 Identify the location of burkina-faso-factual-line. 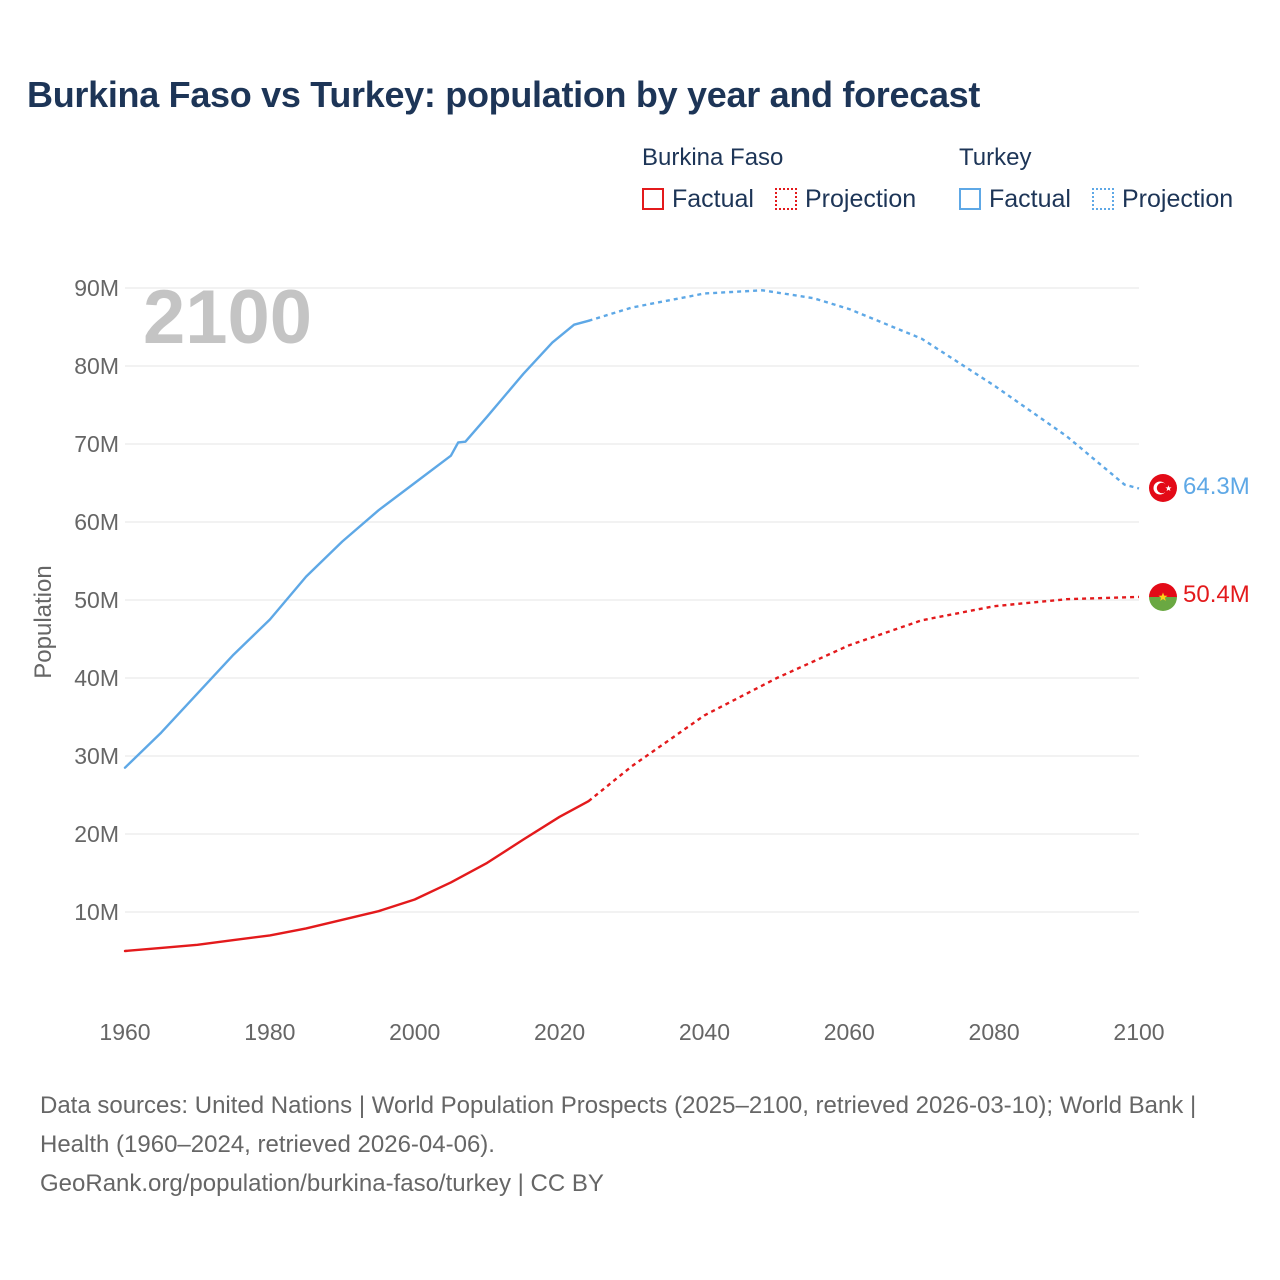
(356, 876).